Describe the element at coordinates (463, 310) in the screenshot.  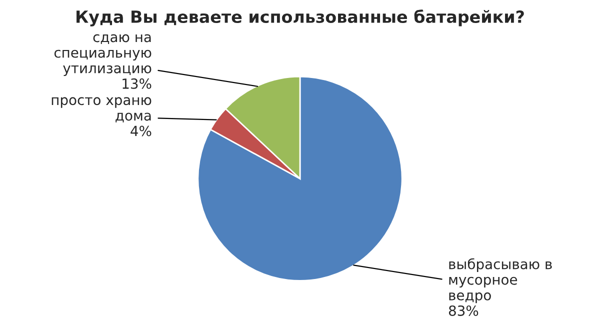
I see `data-label: 83%` at that location.